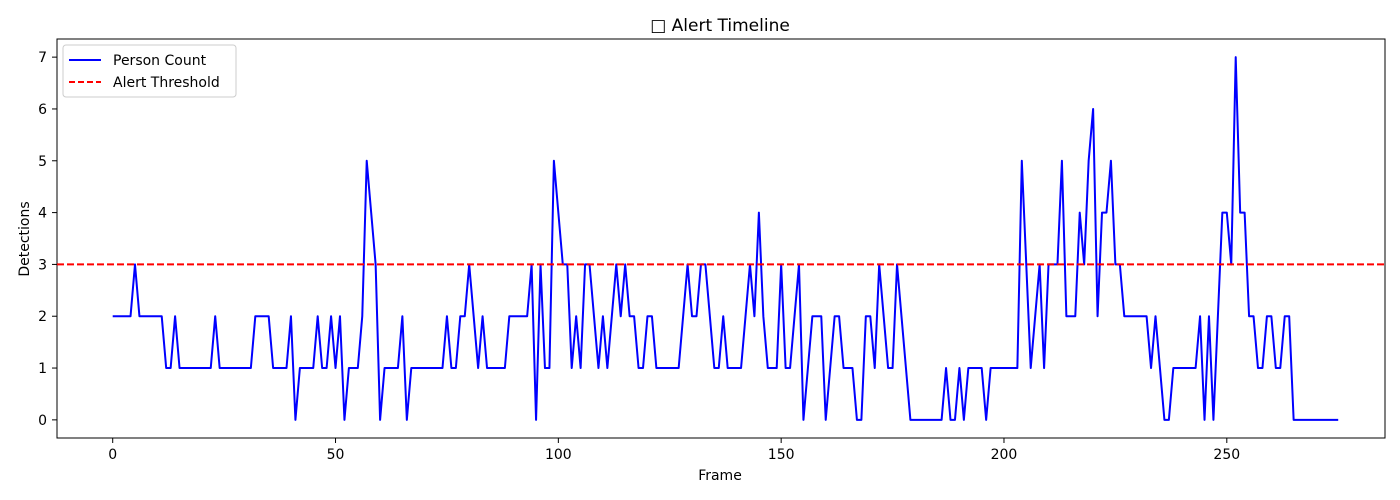 The height and width of the screenshot is (500, 1400). What do you see at coordinates (42, 110) in the screenshot?
I see `y-tick-label: 6` at bounding box center [42, 110].